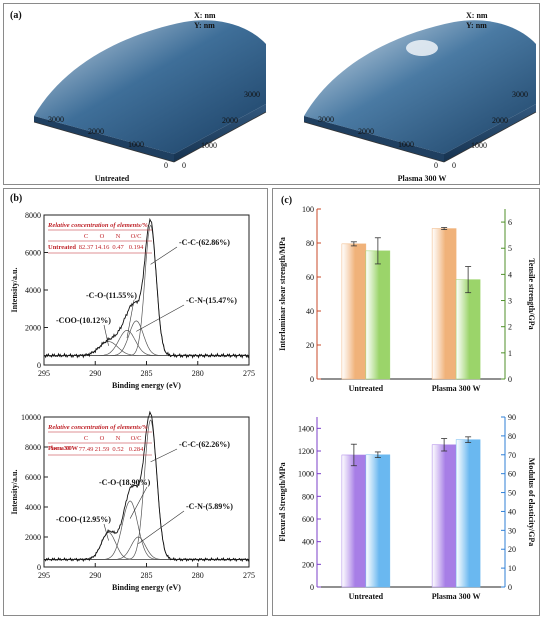 This screenshot has width=543, height=620. What do you see at coordinates (510, 301) in the screenshot?
I see `right-tick-label: 3` at bounding box center [510, 301].